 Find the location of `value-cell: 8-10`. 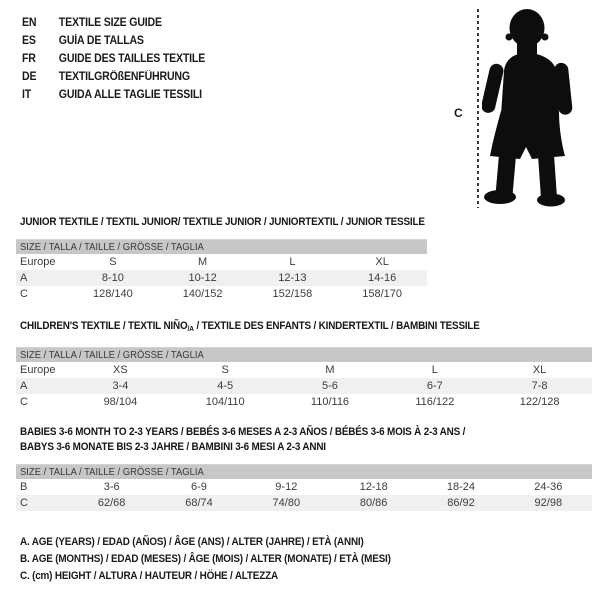

value-cell: 8-10 is located at coordinates (112, 278).